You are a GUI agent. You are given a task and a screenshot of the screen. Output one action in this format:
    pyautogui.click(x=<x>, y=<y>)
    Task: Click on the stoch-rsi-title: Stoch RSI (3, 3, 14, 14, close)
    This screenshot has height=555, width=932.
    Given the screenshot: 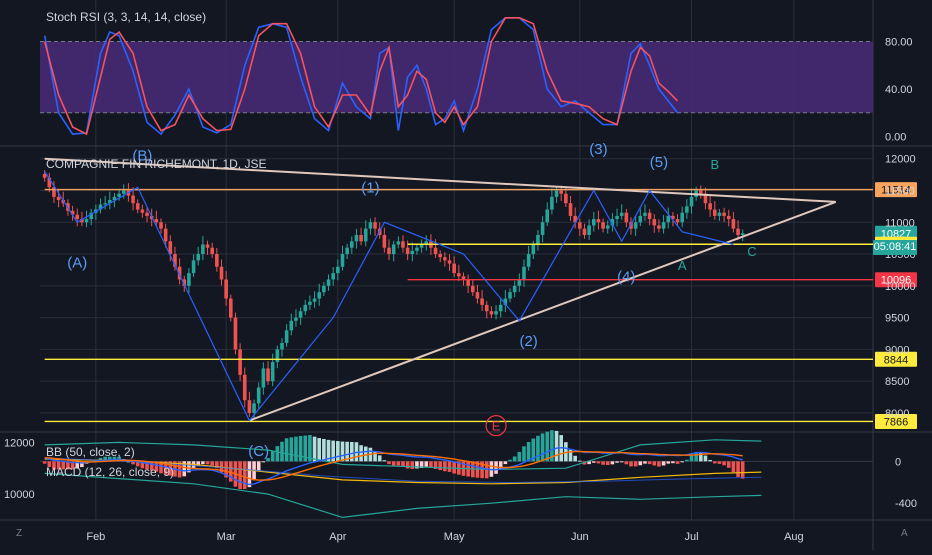 What is the action you would take?
    pyautogui.click(x=126, y=17)
    